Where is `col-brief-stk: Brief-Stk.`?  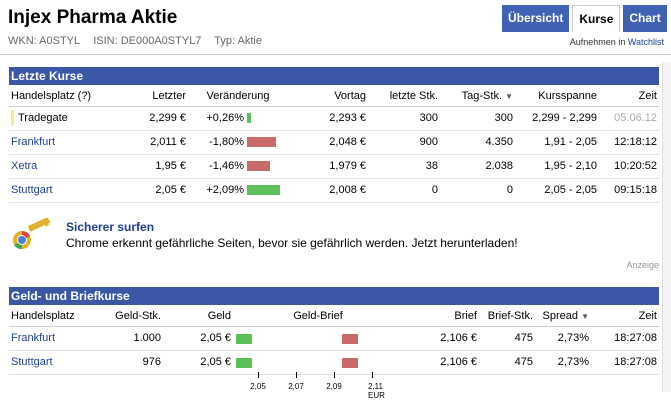
col-brief-stk: Brief-Stk. is located at coordinates (507, 316).